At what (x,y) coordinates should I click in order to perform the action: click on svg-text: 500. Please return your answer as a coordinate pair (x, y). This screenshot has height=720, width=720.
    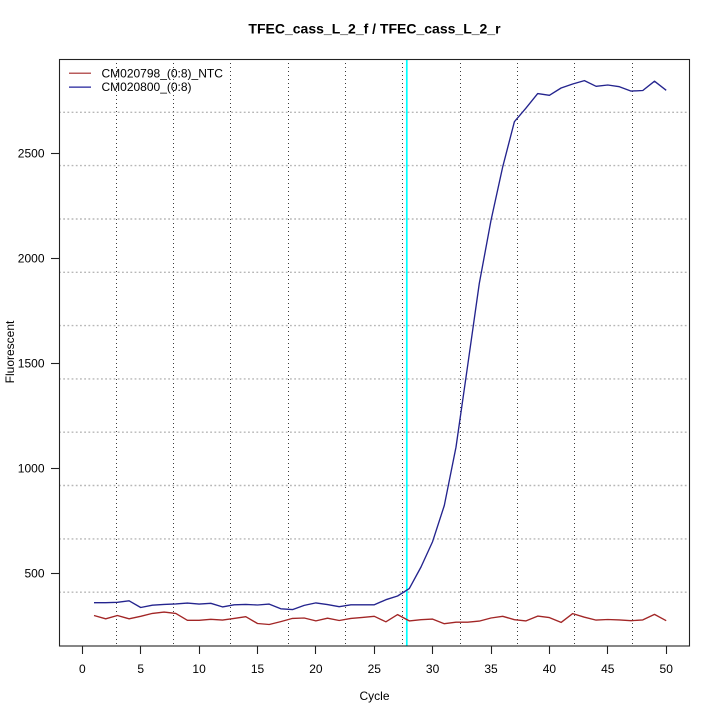
    Looking at the image, I should click on (34, 573).